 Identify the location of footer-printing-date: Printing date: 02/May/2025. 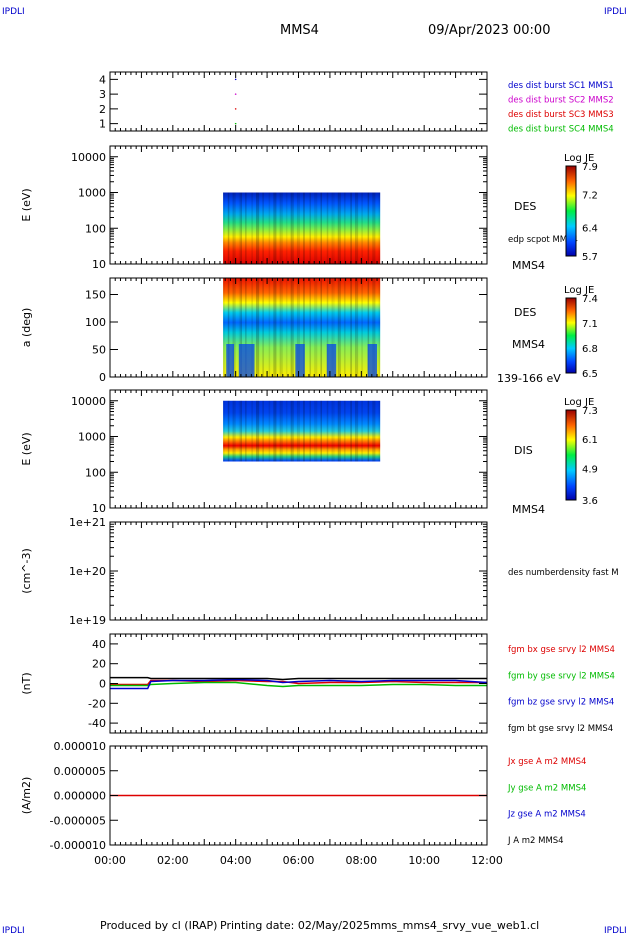
(295, 925).